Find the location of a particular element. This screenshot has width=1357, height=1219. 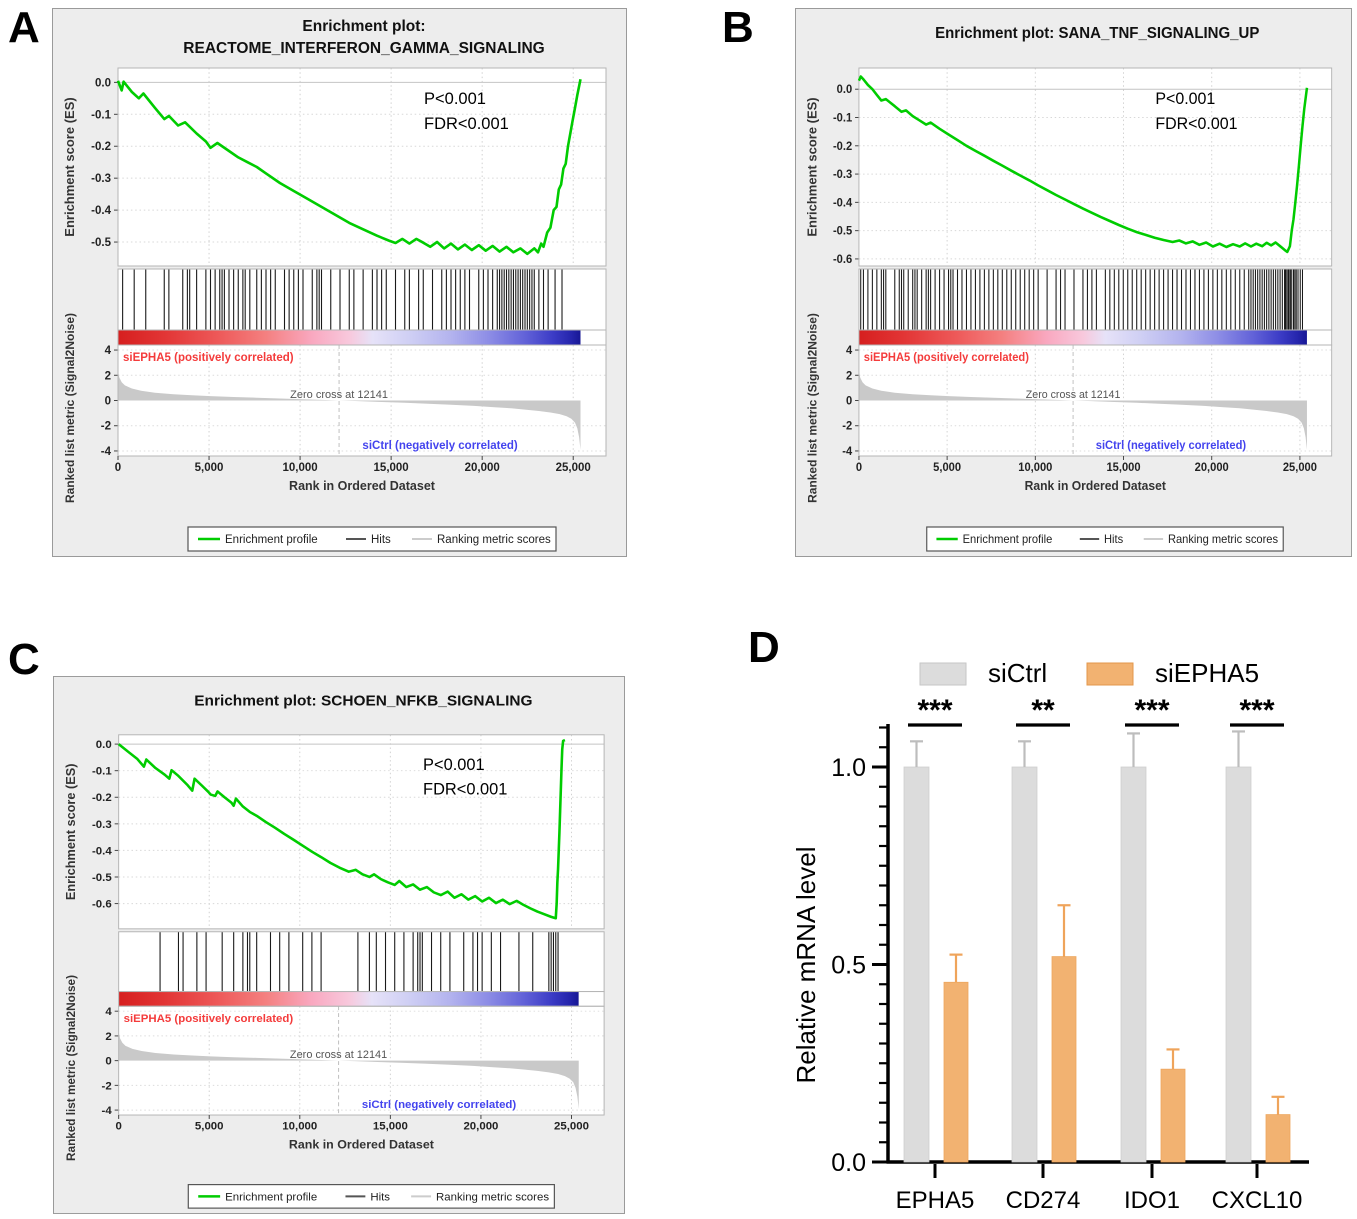

svg-text:Enrichment plot: SCHOEN_NFKB_S: Enrichment plot: SCHOEN_NFKB_SIGNALING is located at coordinates (363, 700).